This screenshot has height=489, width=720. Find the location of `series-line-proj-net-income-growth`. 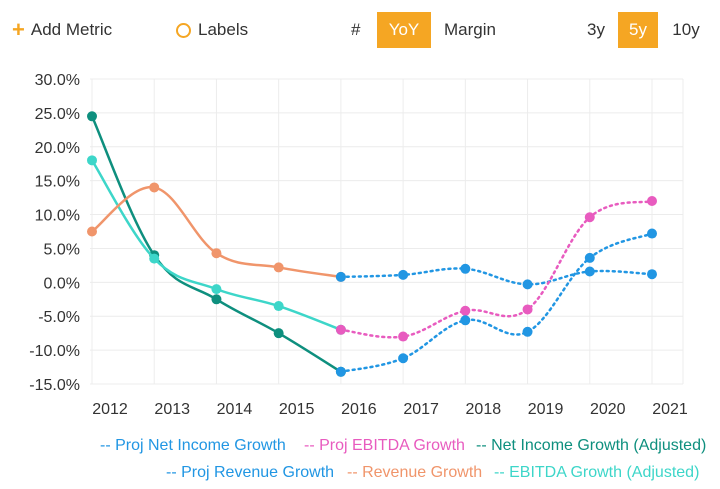

series-line-proj-net-income-growth is located at coordinates (496, 303).